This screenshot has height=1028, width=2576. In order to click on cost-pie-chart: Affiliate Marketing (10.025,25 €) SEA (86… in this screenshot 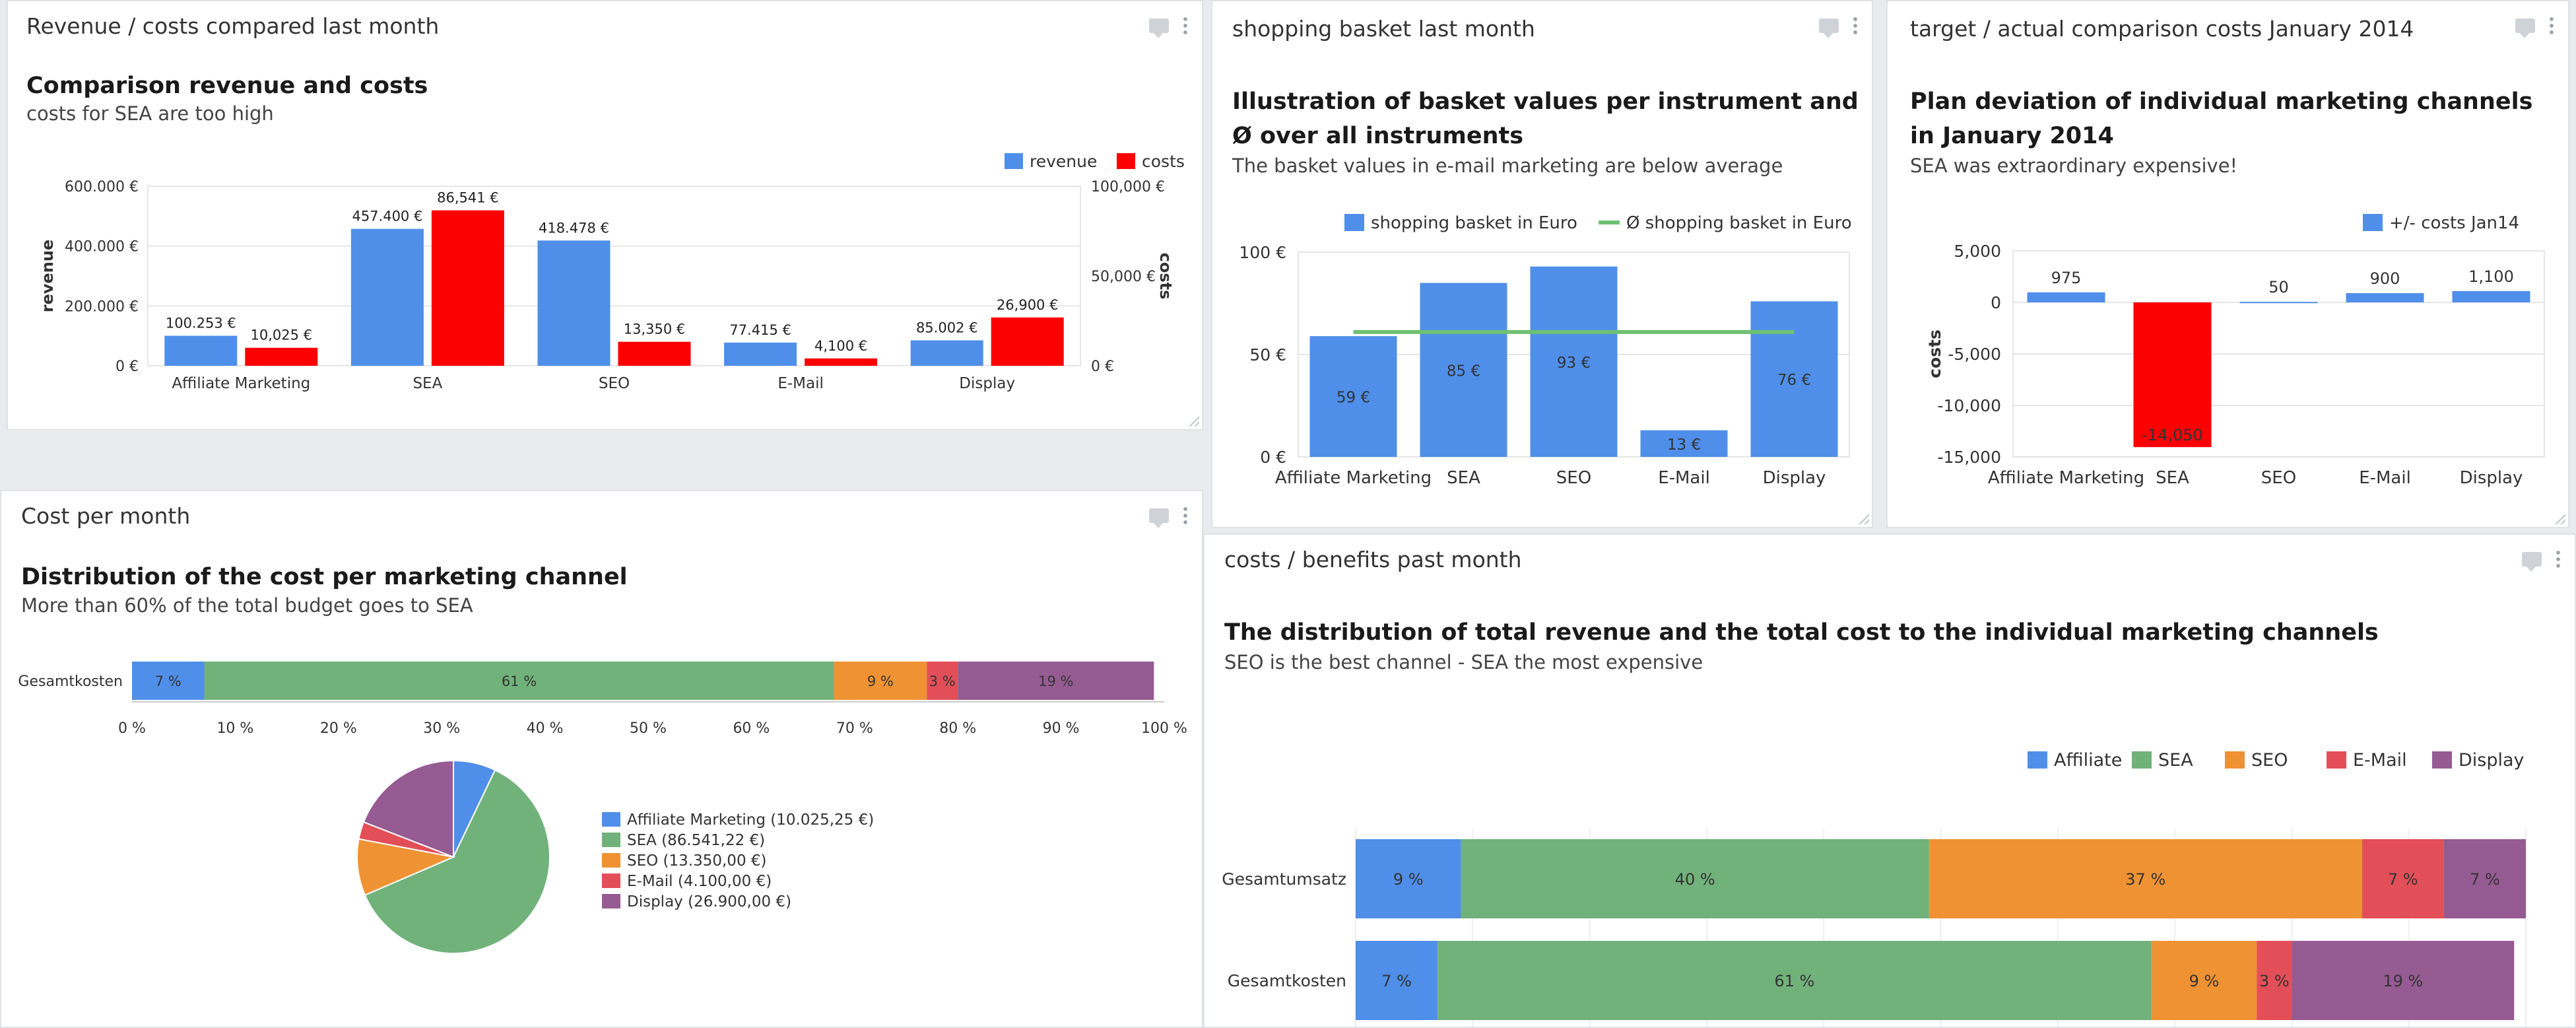, I will do `click(615, 856)`.